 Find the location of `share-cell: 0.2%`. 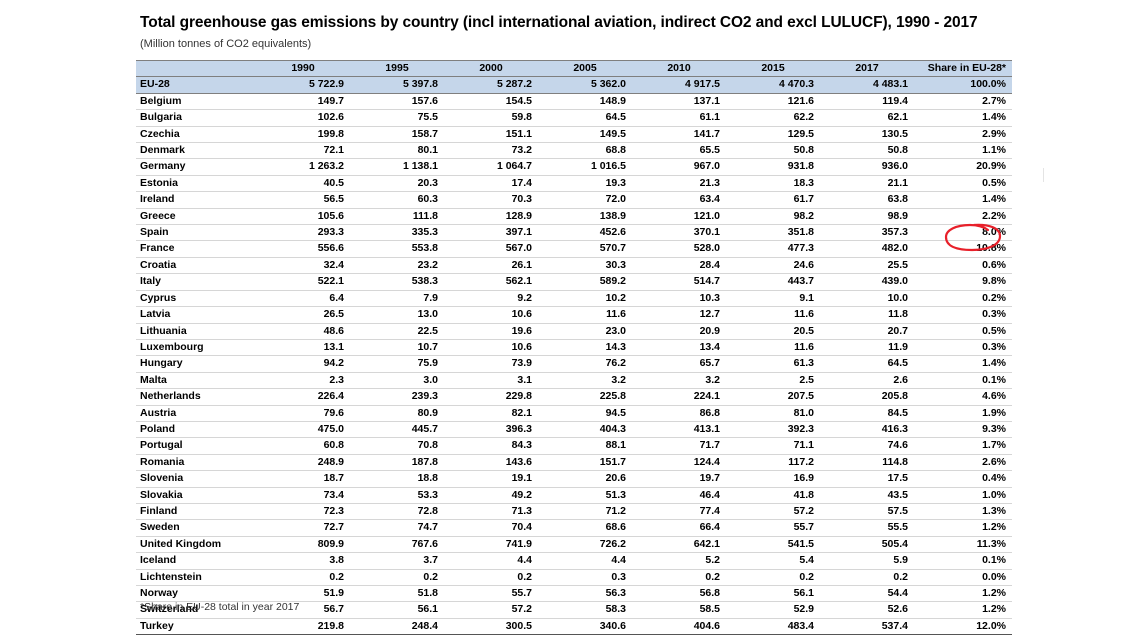

share-cell: 0.2% is located at coordinates (963, 299).